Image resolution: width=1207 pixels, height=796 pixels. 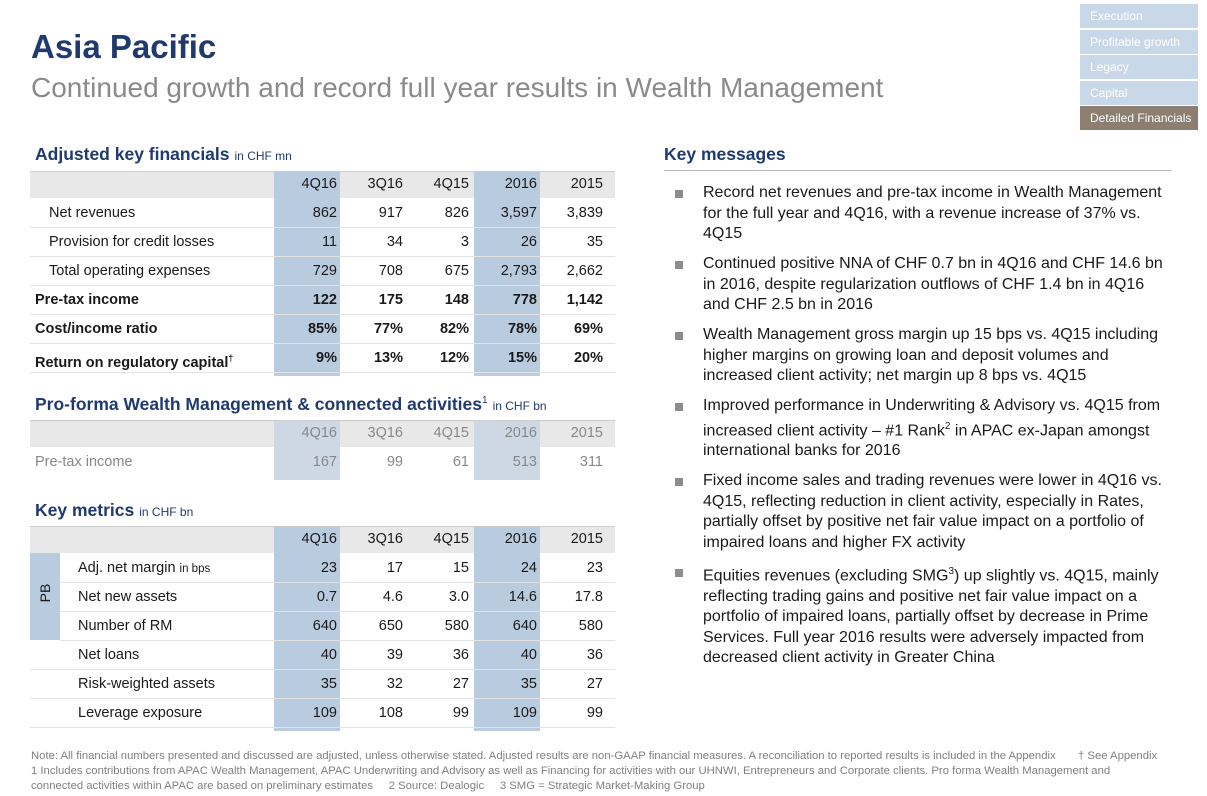 What do you see at coordinates (594, 568) in the screenshot?
I see `cell-value: 23` at bounding box center [594, 568].